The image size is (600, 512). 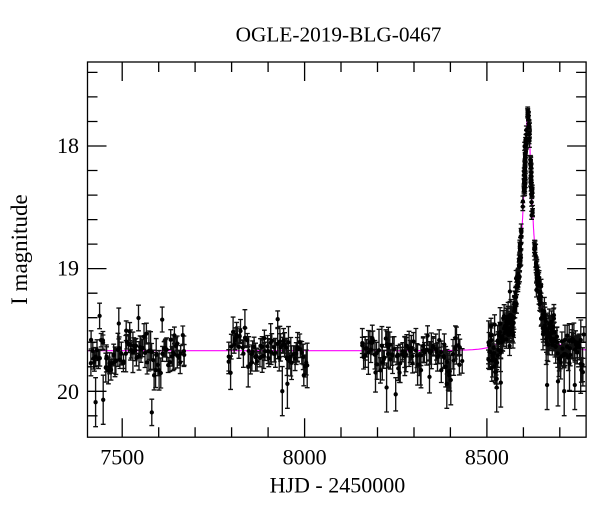 What do you see at coordinates (487, 457) in the screenshot?
I see `svg-text: 8500` at bounding box center [487, 457].